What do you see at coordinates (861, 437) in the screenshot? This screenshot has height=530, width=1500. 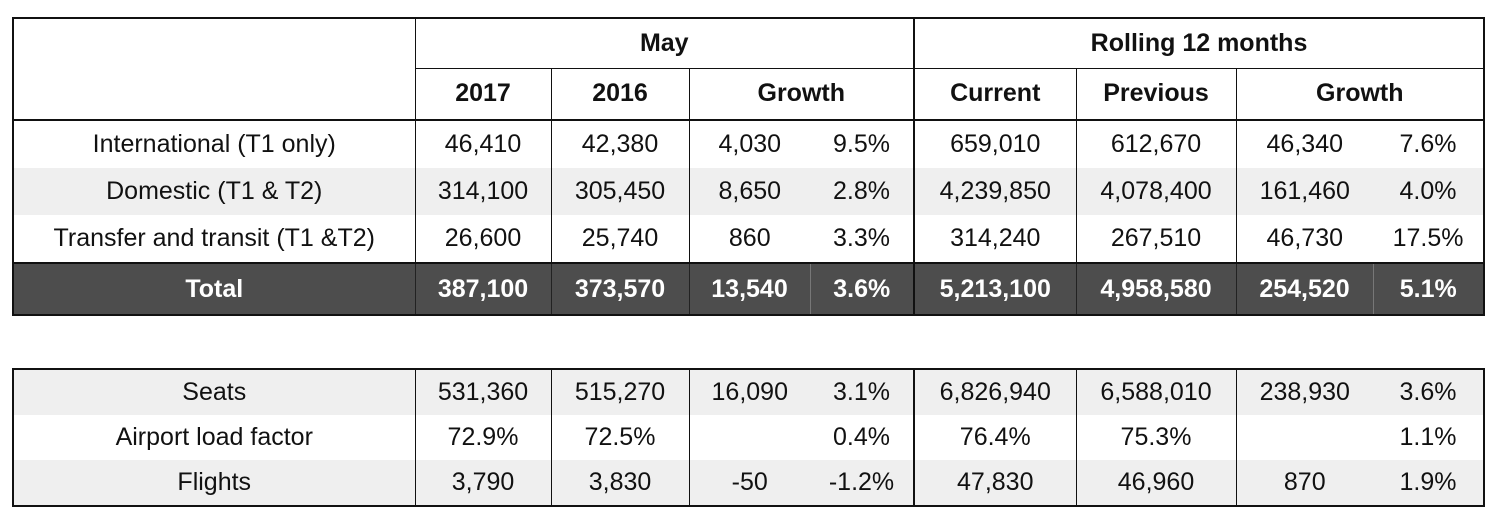 I see `cell: 0.4%` at bounding box center [861, 437].